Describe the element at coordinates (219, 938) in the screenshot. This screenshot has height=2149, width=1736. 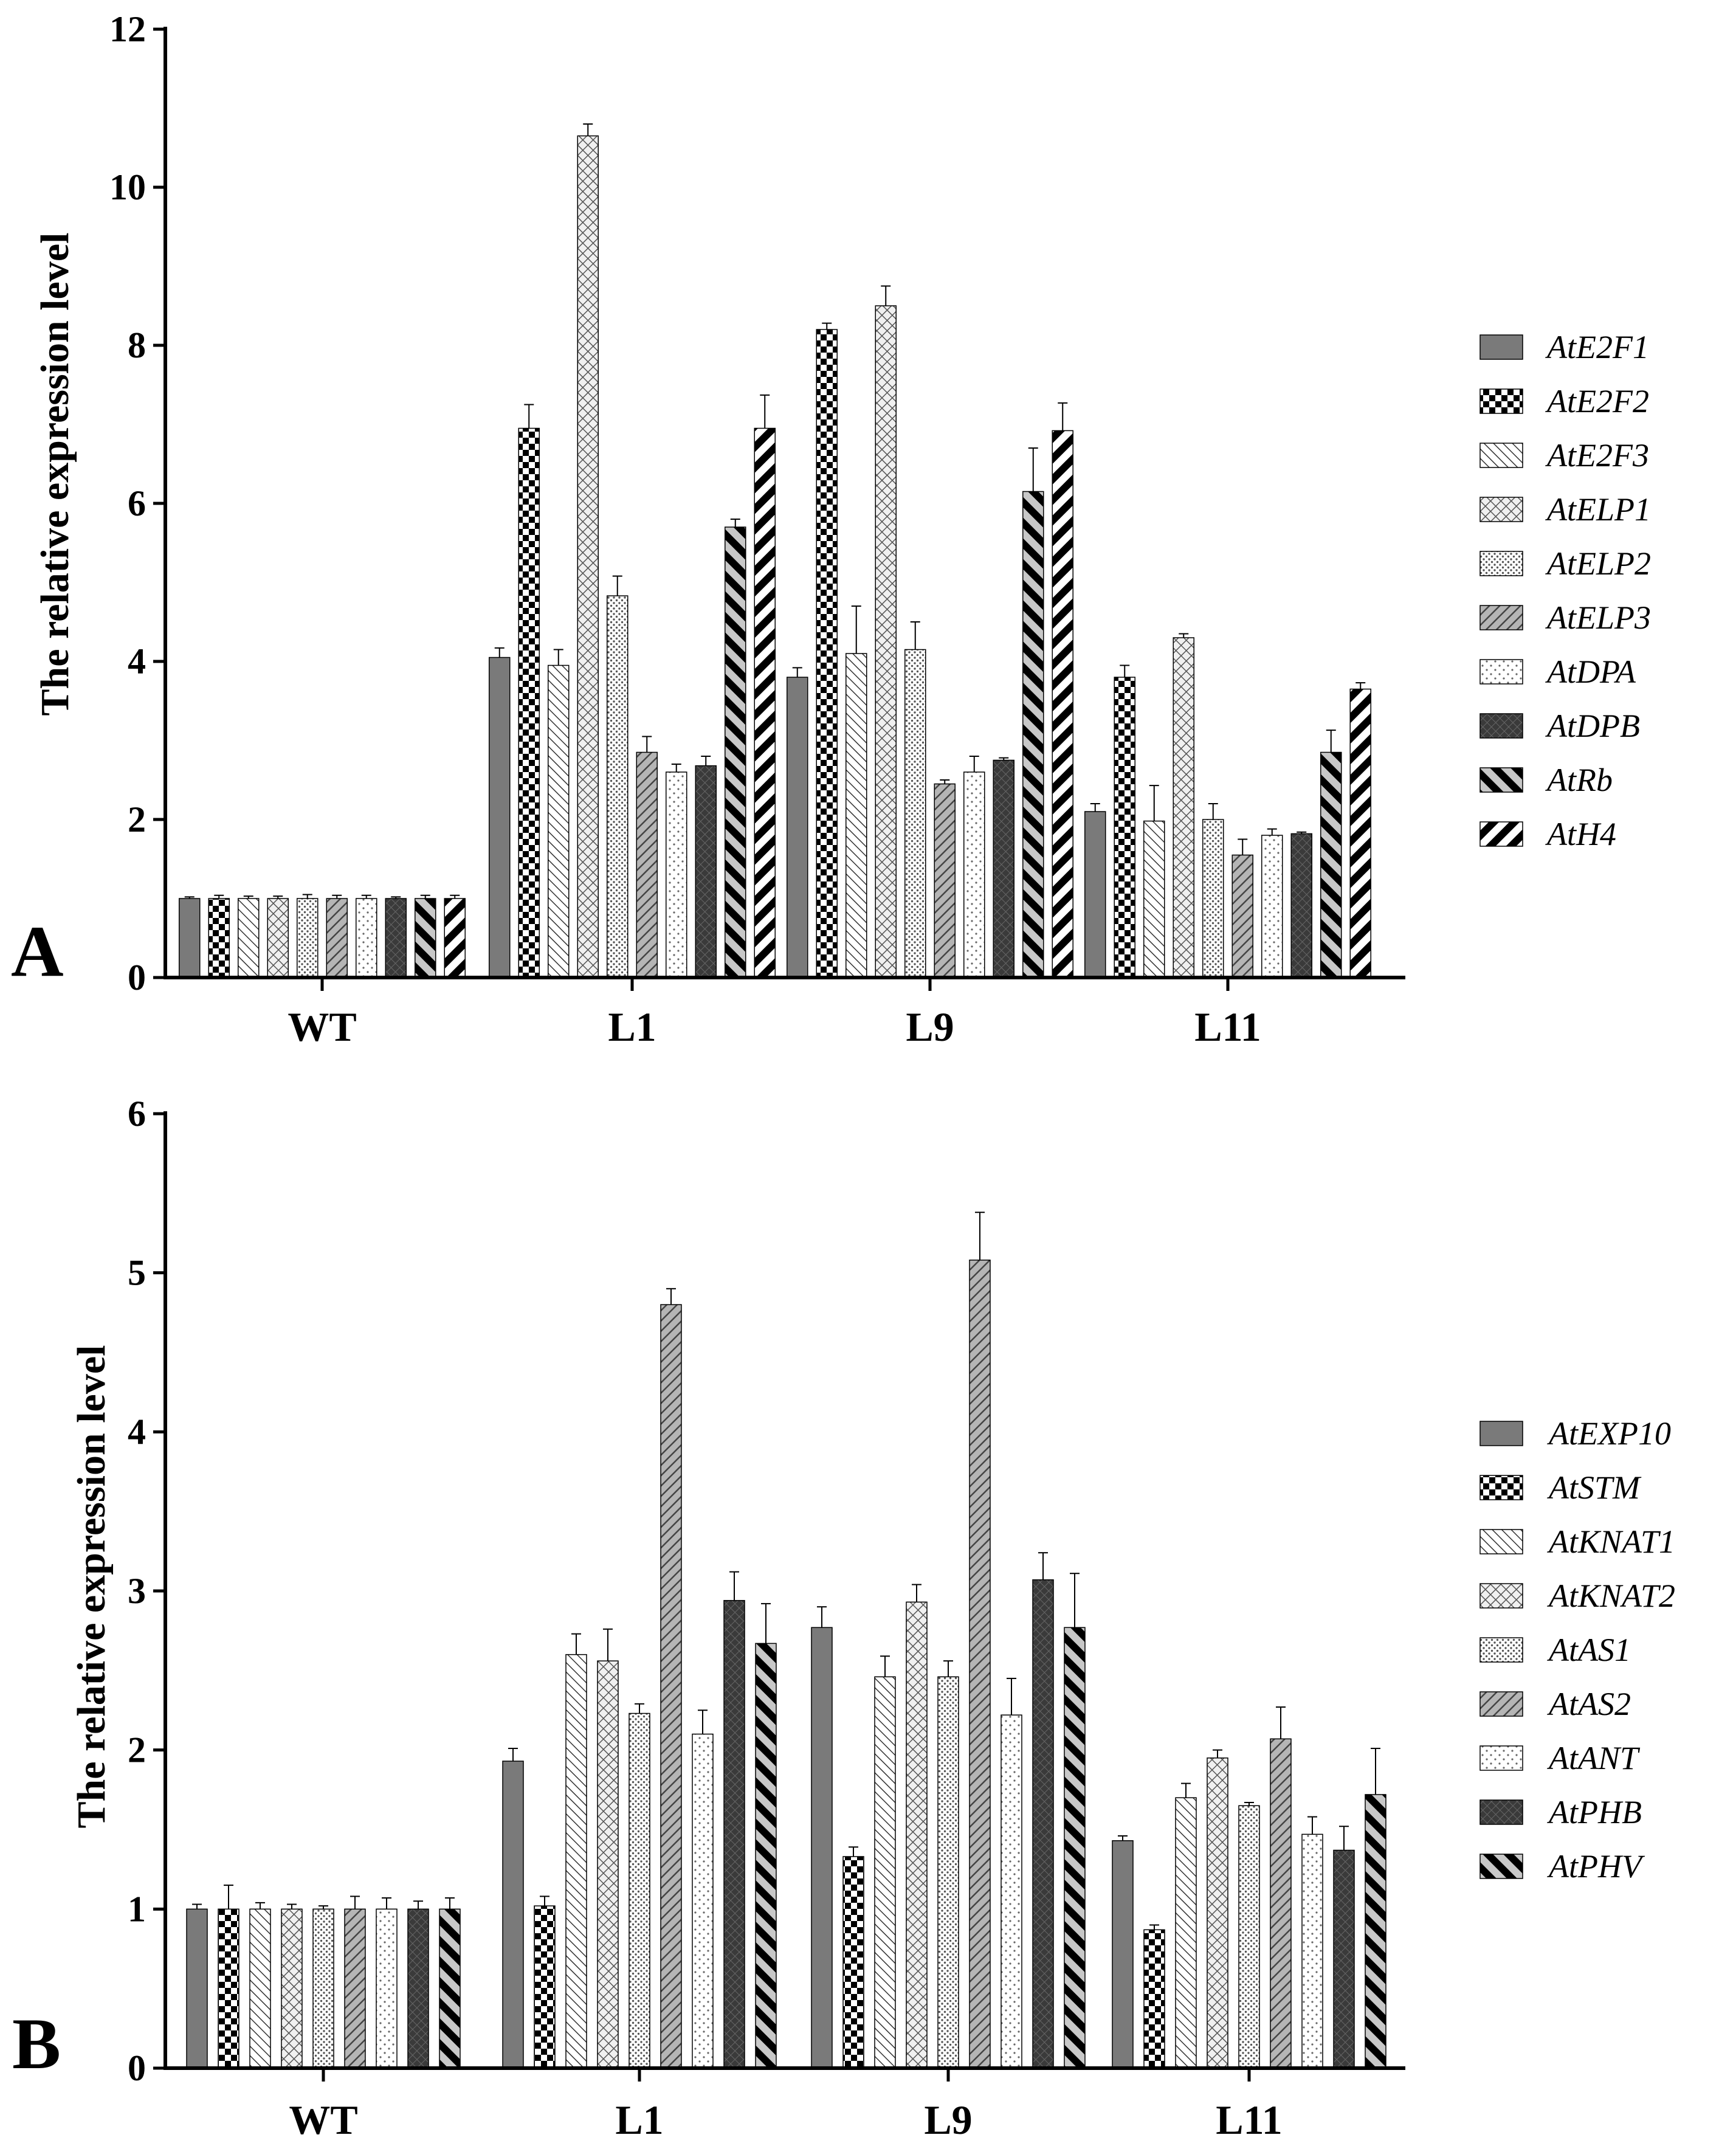
I see `bar-AtE2F2-WT` at that location.